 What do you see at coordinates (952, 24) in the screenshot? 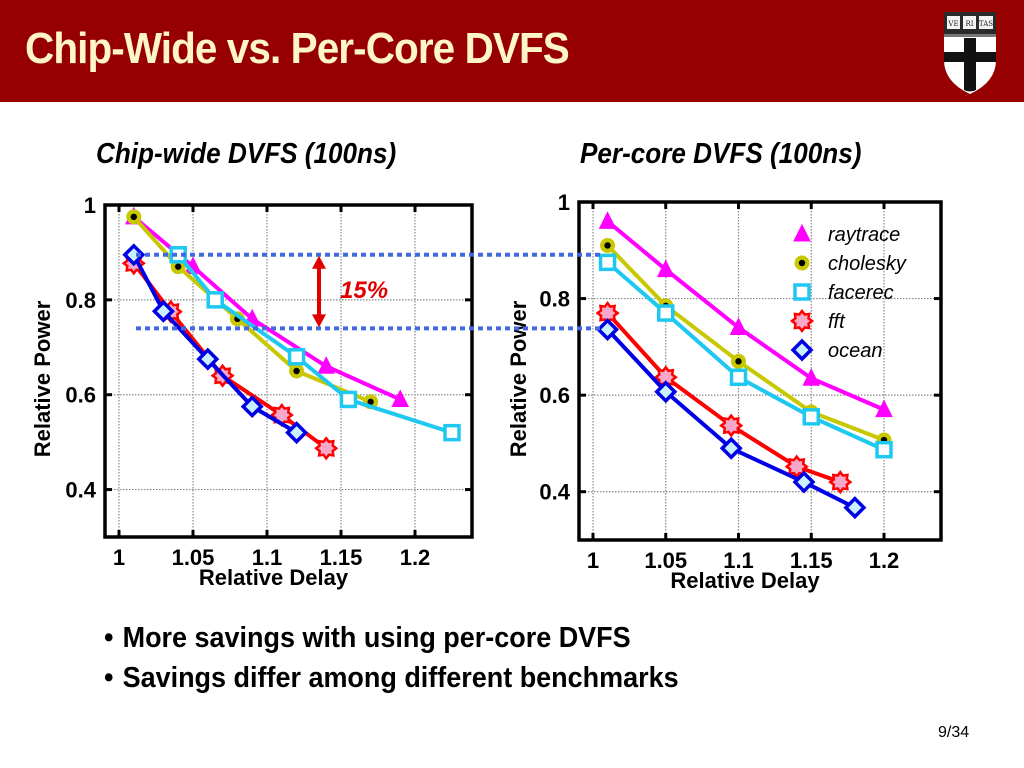
I see `svg-text: VE` at bounding box center [952, 24].